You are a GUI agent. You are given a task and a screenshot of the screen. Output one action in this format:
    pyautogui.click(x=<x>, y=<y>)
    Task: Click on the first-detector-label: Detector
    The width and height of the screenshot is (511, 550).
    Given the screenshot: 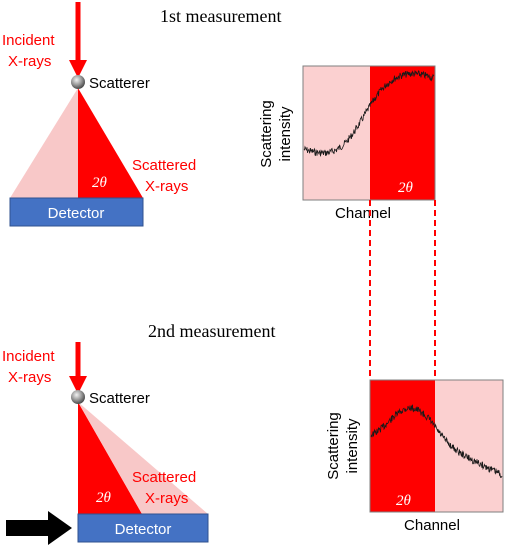 What is the action you would take?
    pyautogui.click(x=76, y=213)
    